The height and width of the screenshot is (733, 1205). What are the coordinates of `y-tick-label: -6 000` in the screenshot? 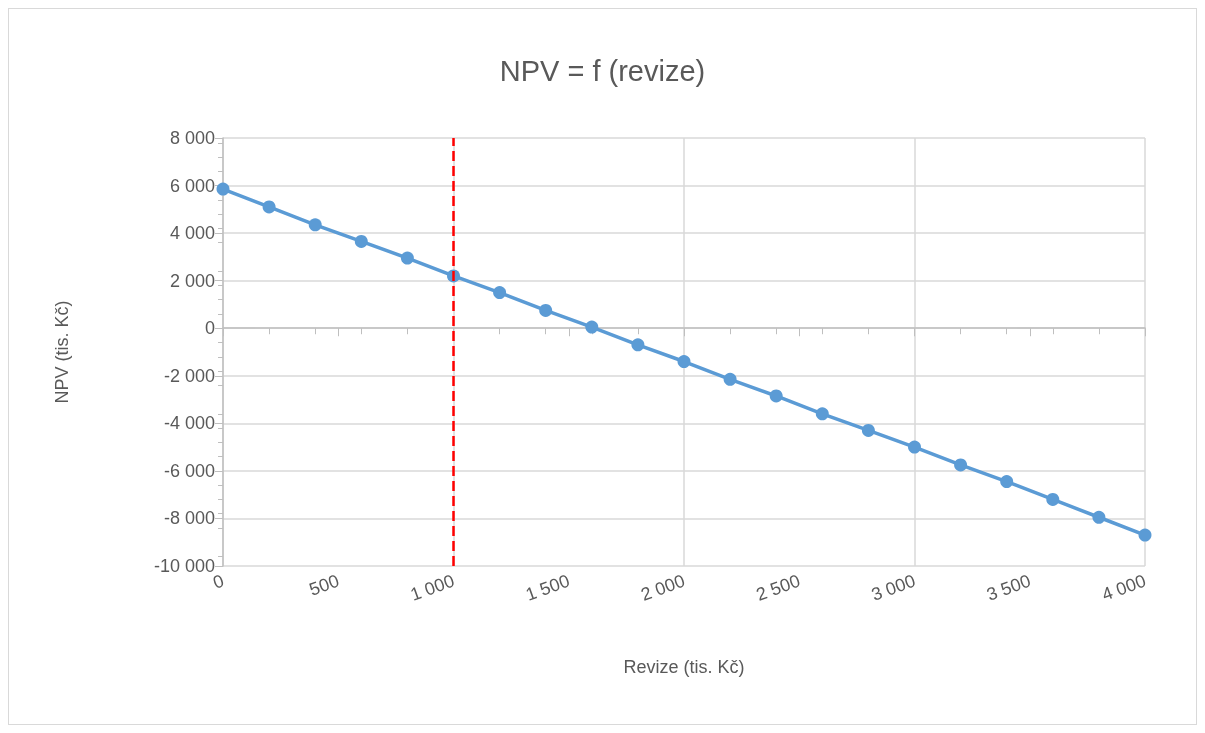 It's located at (189, 470).